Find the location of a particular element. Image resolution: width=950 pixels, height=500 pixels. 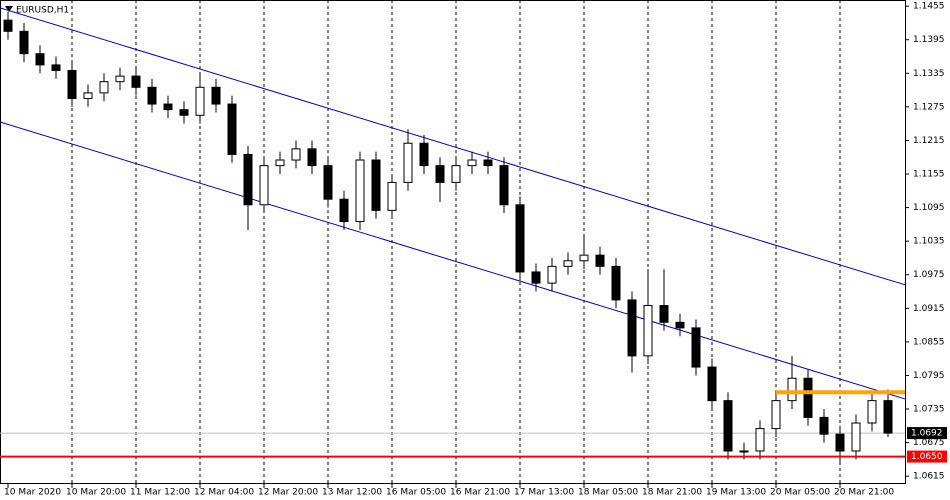

y-tick-label: 1.0795 is located at coordinates (929, 376).